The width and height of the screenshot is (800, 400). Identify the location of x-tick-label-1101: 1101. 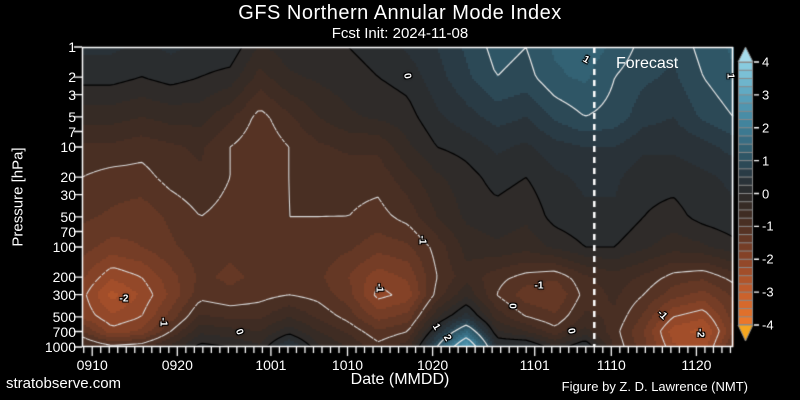
(534, 365).